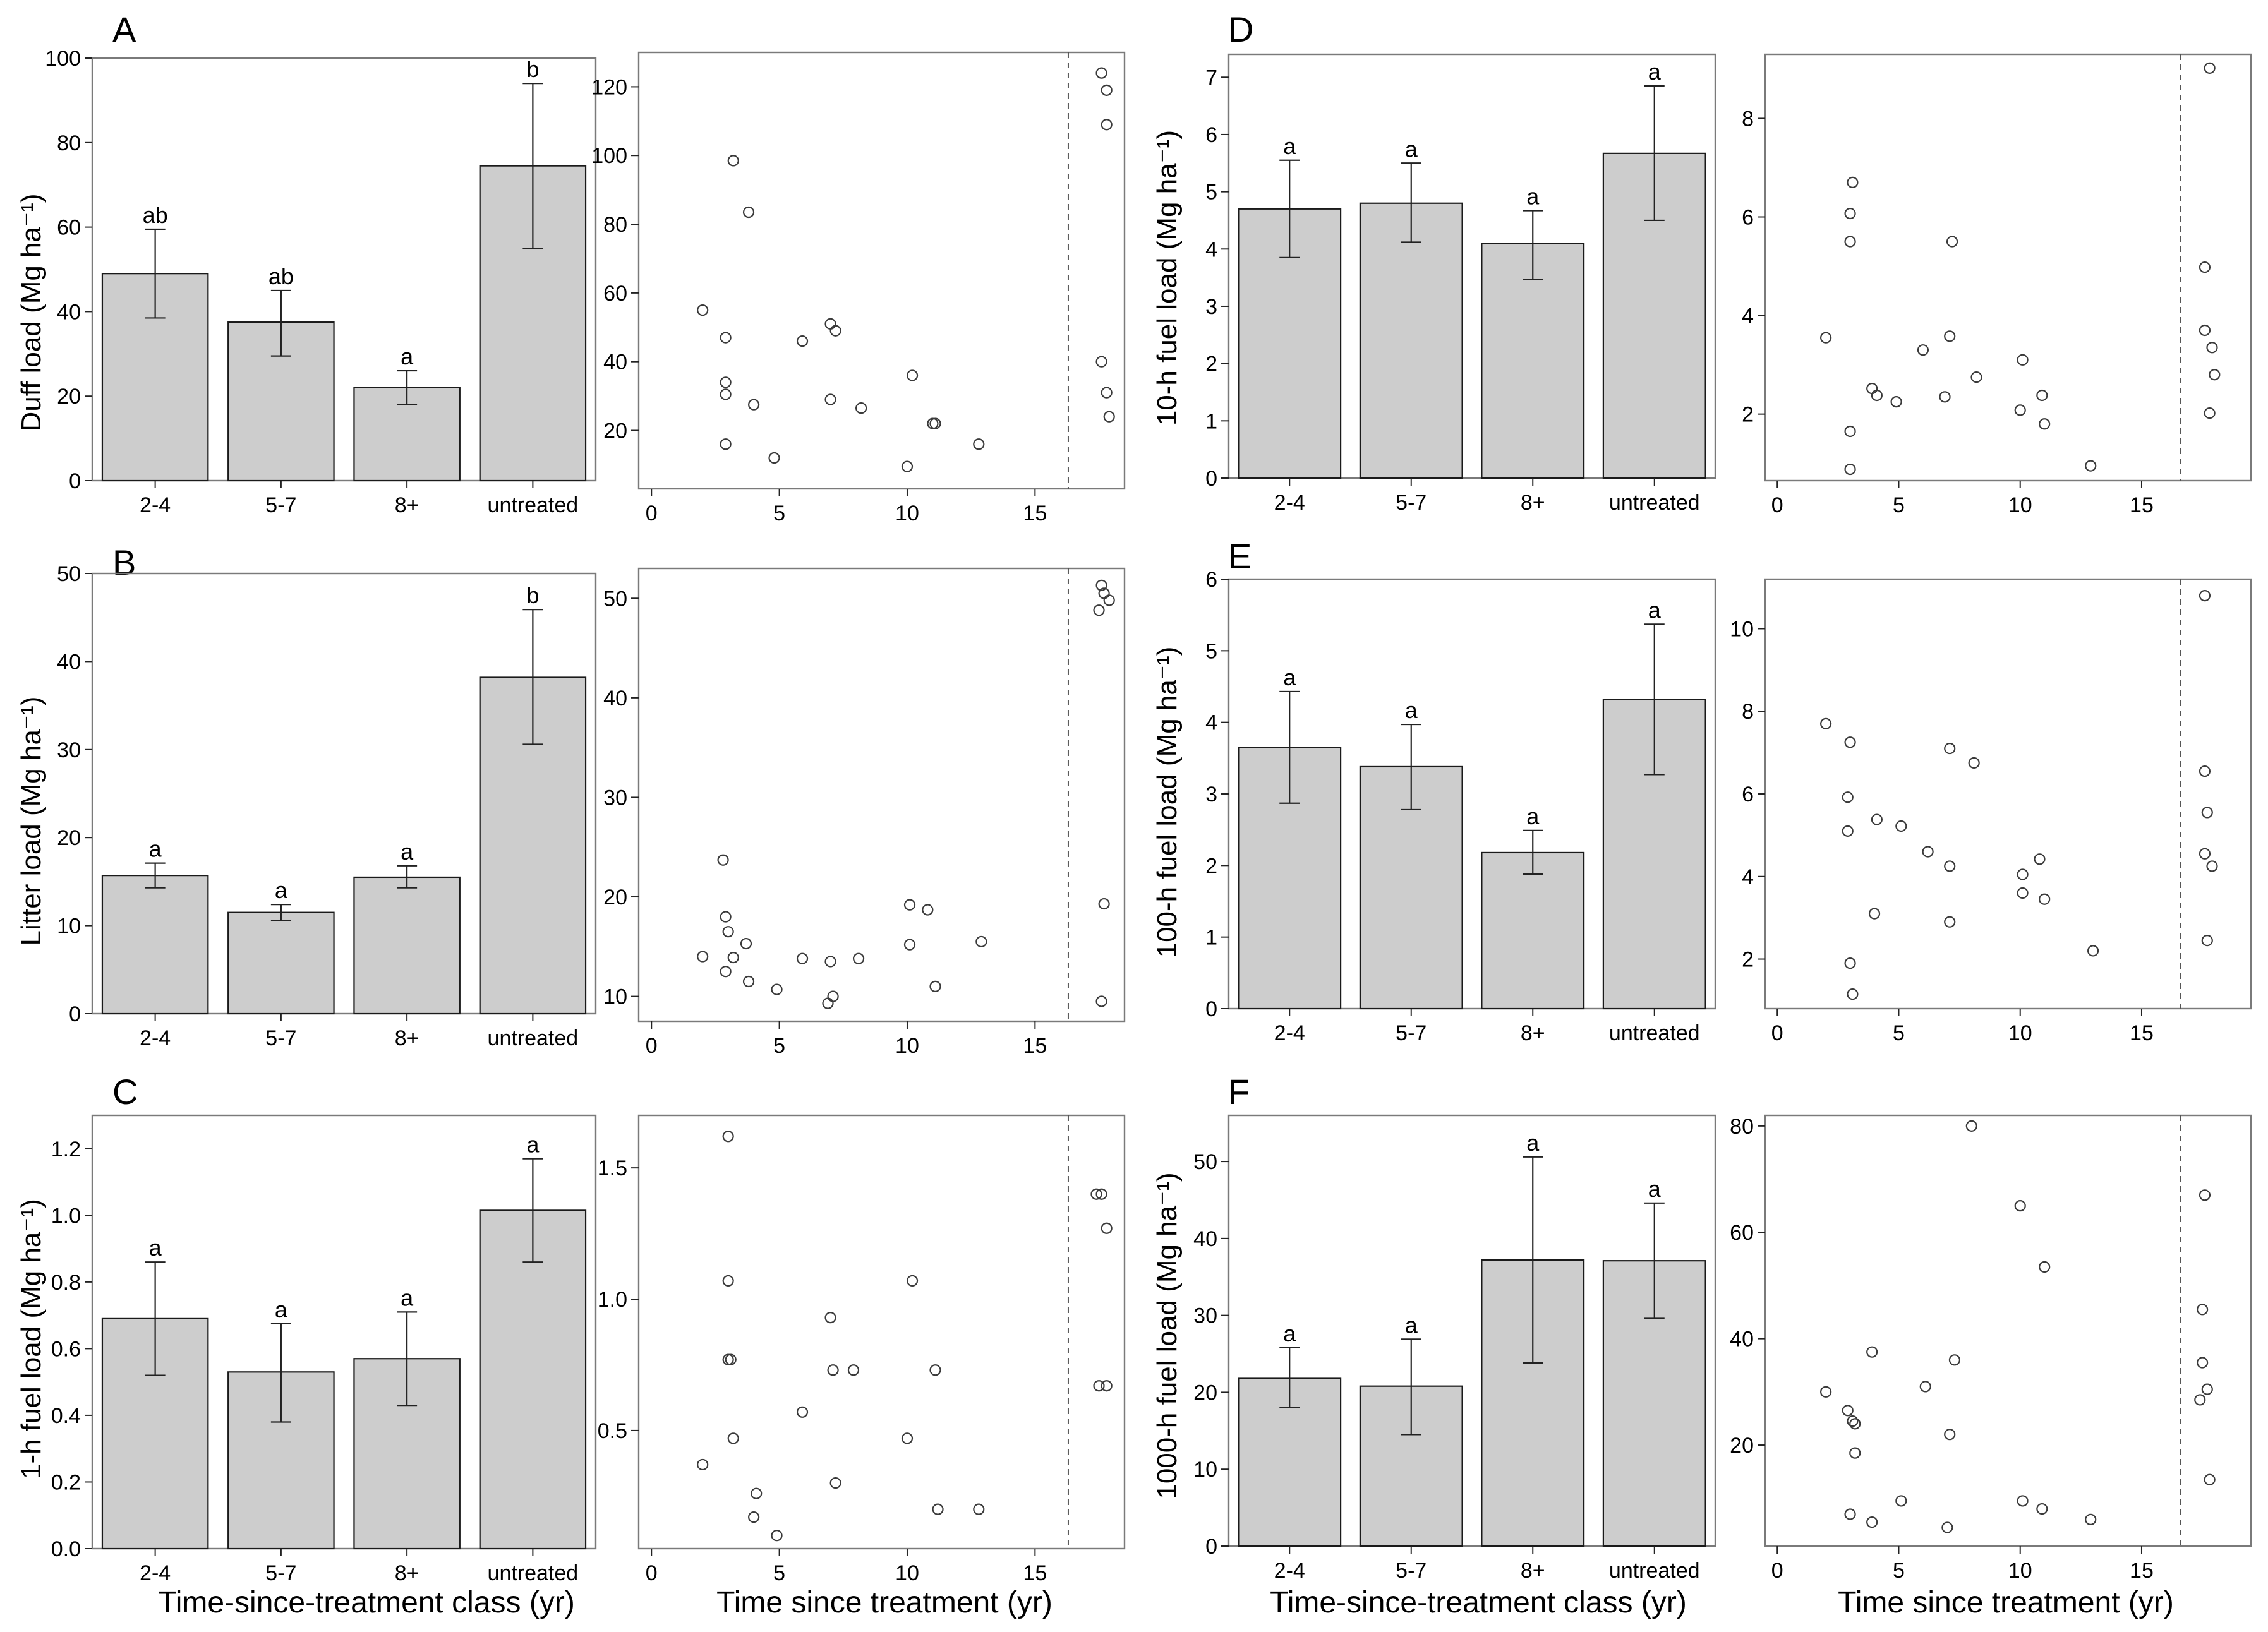  What do you see at coordinates (124, 562) in the screenshot?
I see `panel-label-b: B` at bounding box center [124, 562].